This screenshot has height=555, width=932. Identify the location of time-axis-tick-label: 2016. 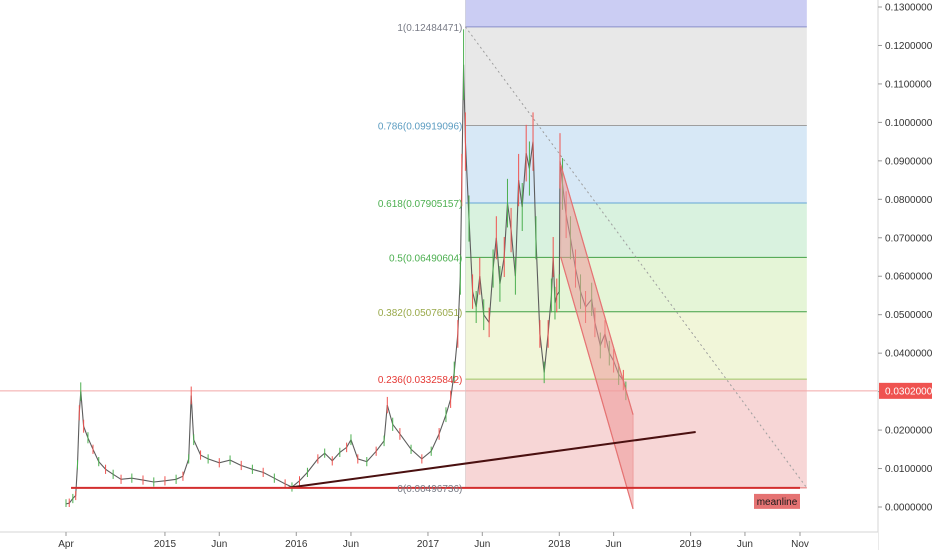
(296, 544).